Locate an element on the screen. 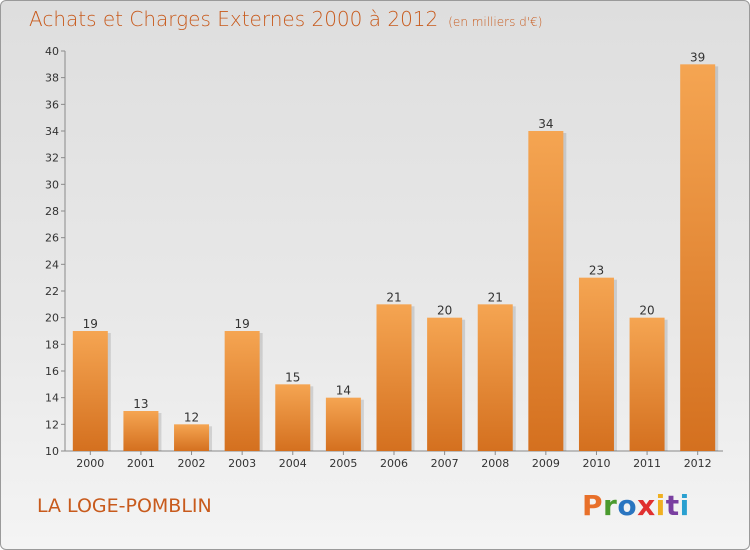  y-tick-label: 14 is located at coordinates (52, 398).